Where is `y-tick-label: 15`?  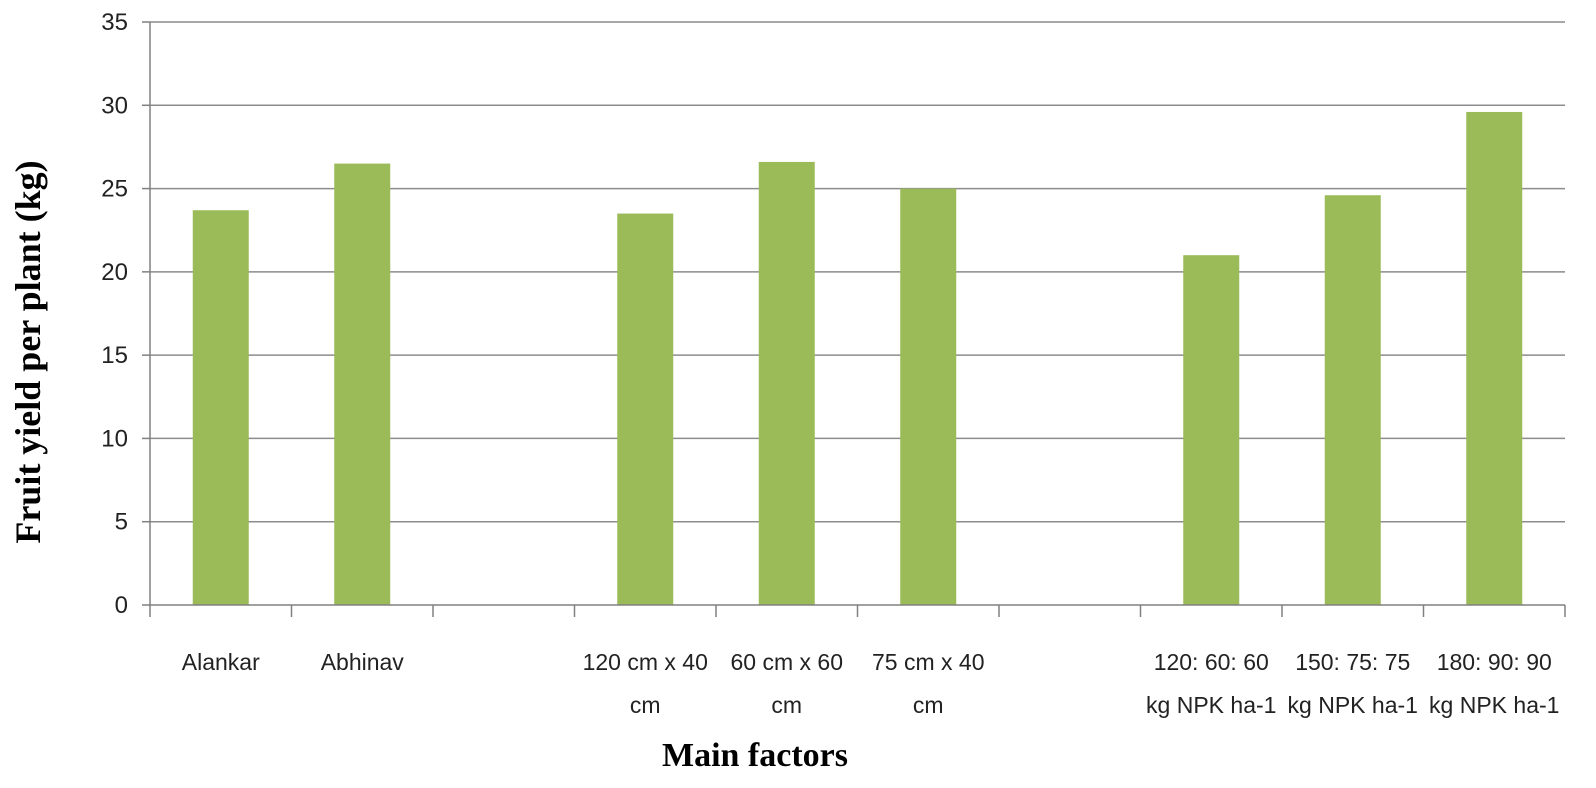
y-tick-label: 15 is located at coordinates (114, 355).